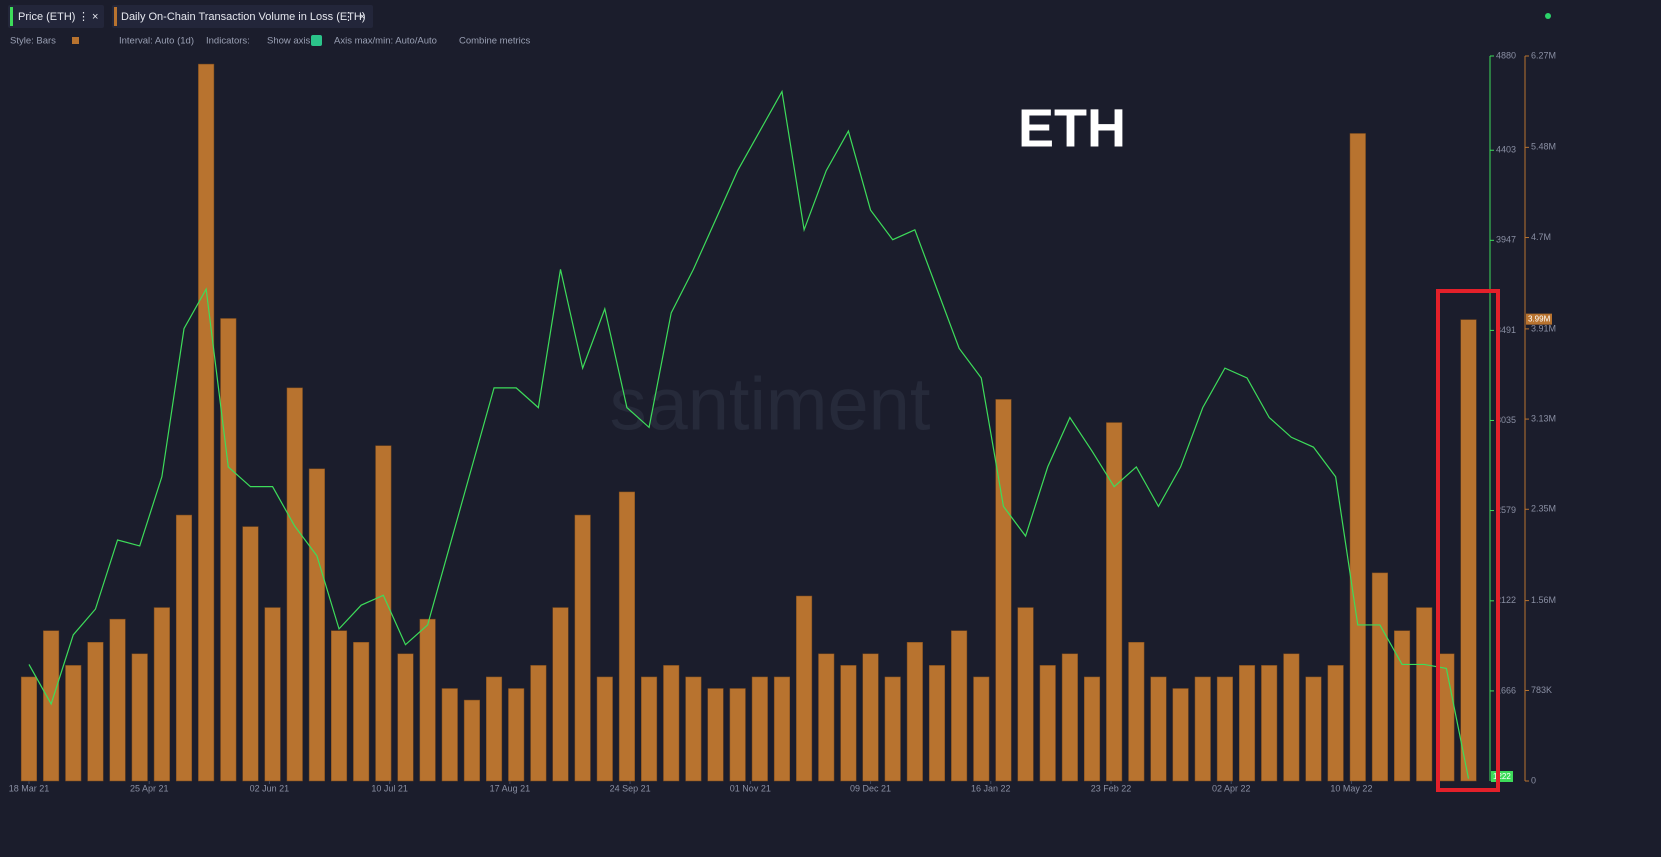  Describe the element at coordinates (495, 41) in the screenshot. I see `combine-metrics: Combine metrics` at that location.